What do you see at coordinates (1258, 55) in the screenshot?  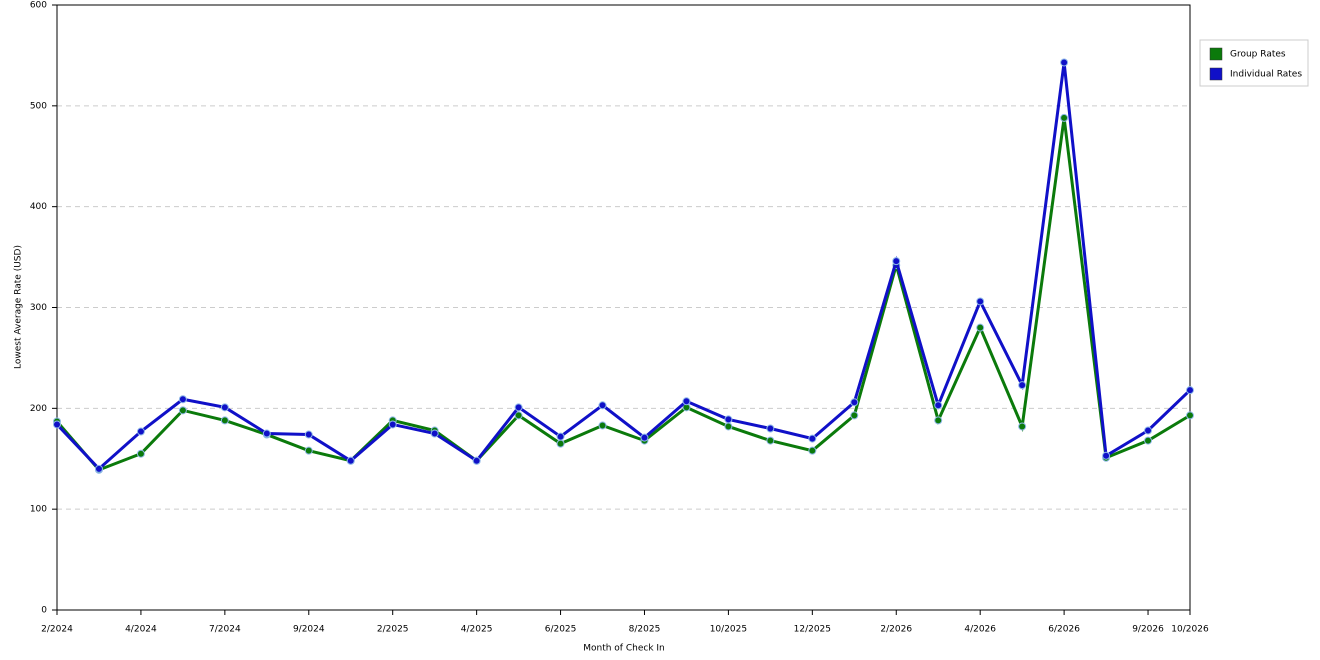 I see `legend-label: Group Rates` at bounding box center [1258, 55].